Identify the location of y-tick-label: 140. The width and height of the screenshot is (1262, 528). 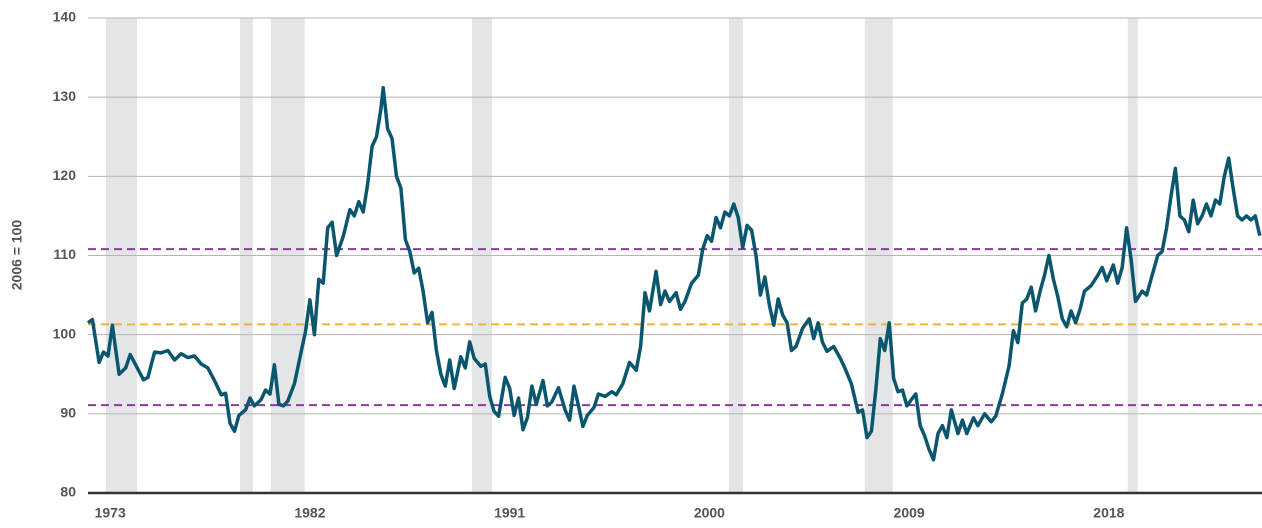
(65, 17).